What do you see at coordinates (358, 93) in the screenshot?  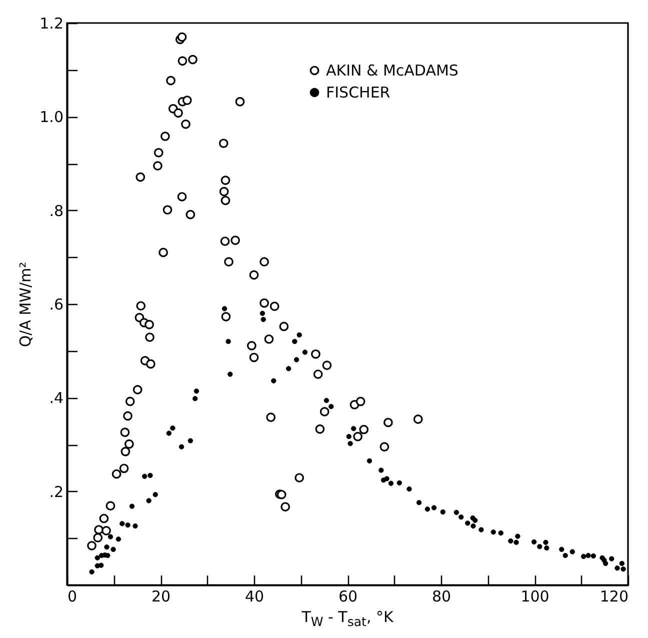 I see `legend-label: FISCHER` at bounding box center [358, 93].